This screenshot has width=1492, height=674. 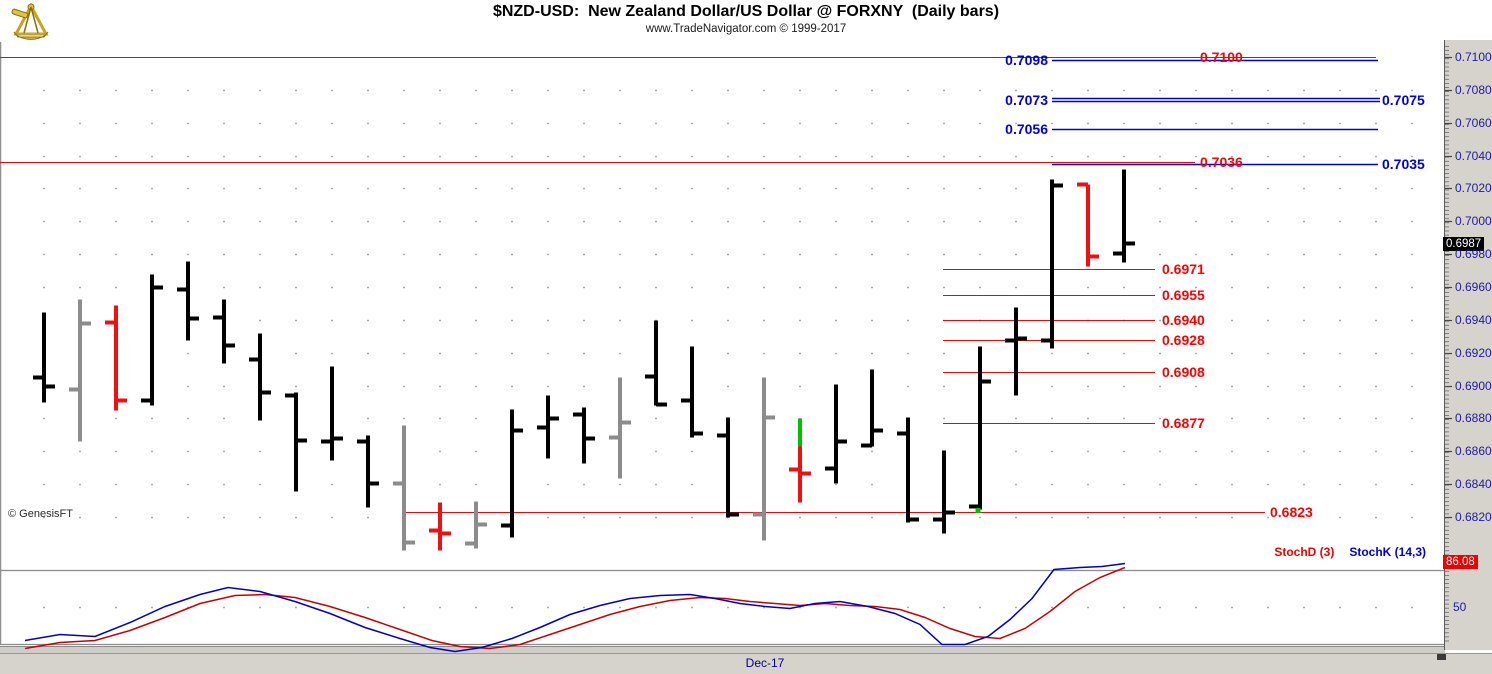 I want to click on price-axis-label: 0.6920, so click(x=1473, y=352).